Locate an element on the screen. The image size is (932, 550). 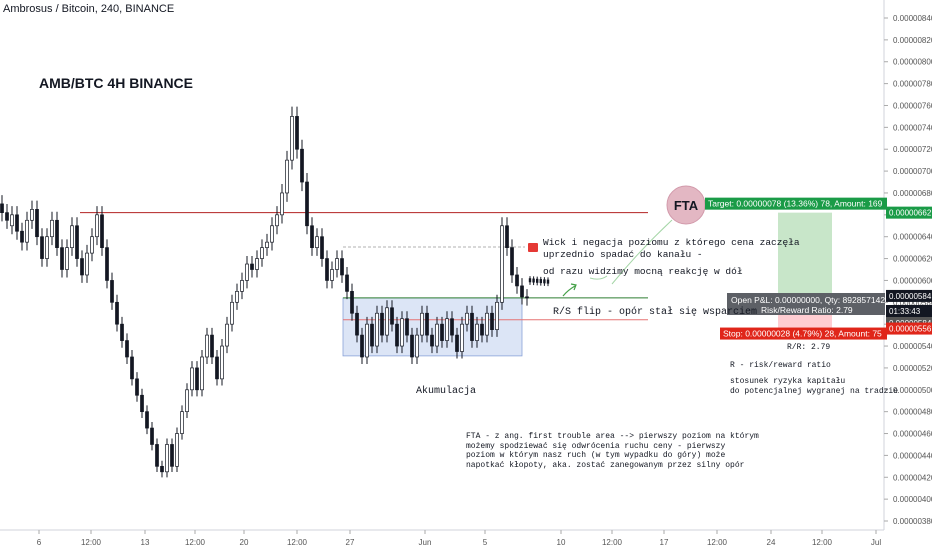
price-badge-label: 01:33:43 is located at coordinates (905, 311).